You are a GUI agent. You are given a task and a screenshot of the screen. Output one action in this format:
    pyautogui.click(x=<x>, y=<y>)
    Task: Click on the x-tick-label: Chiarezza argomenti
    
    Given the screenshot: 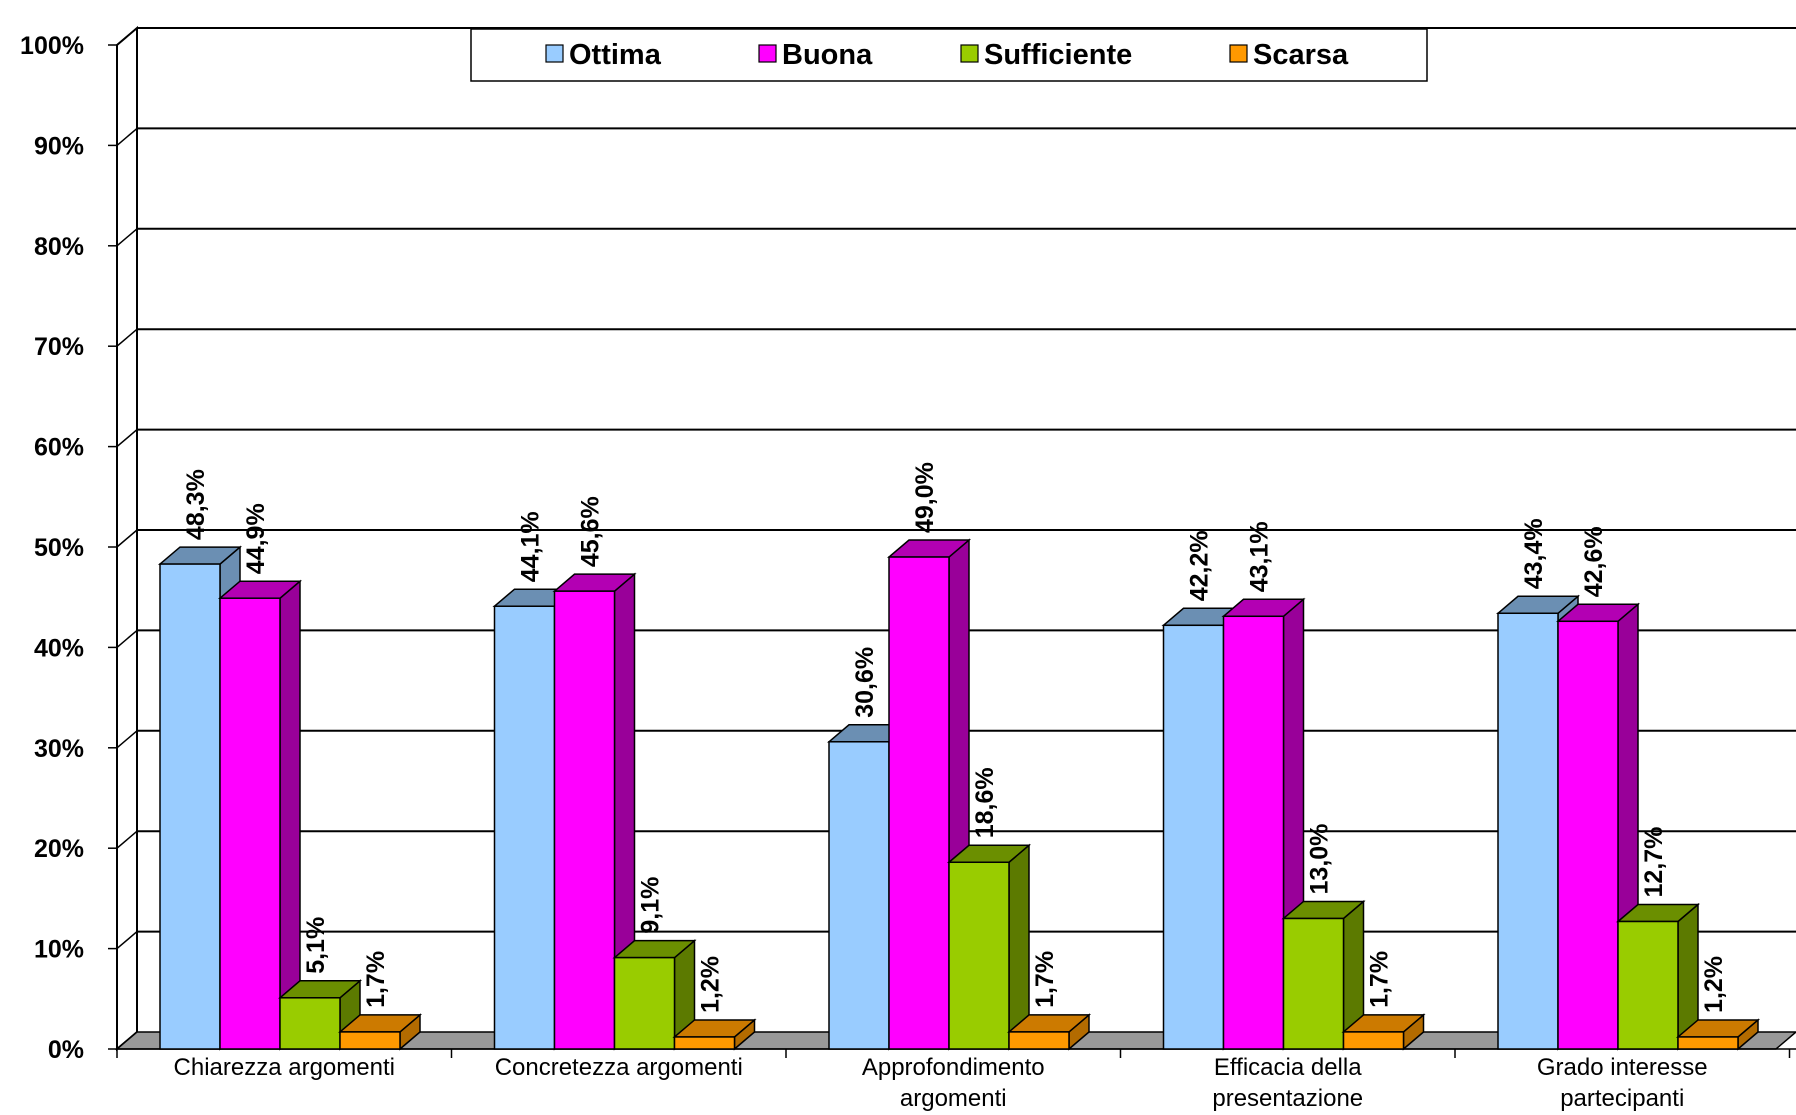 What is the action you would take?
    pyautogui.click(x=284, y=1067)
    